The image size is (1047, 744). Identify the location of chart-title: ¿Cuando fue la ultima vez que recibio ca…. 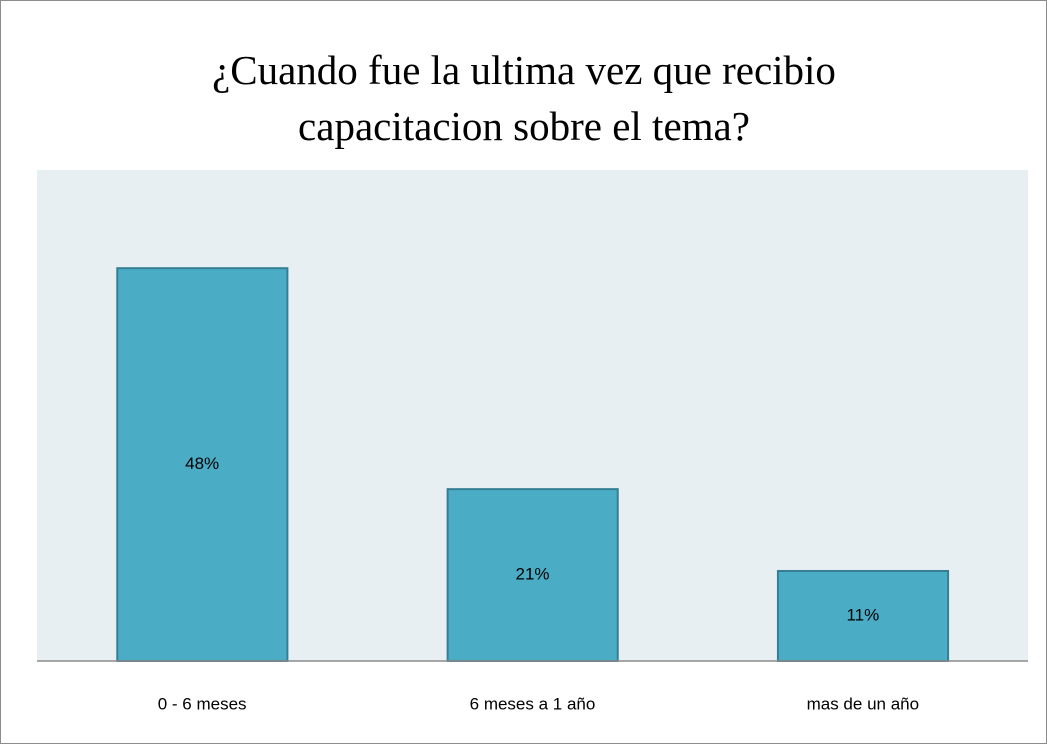
(524, 98).